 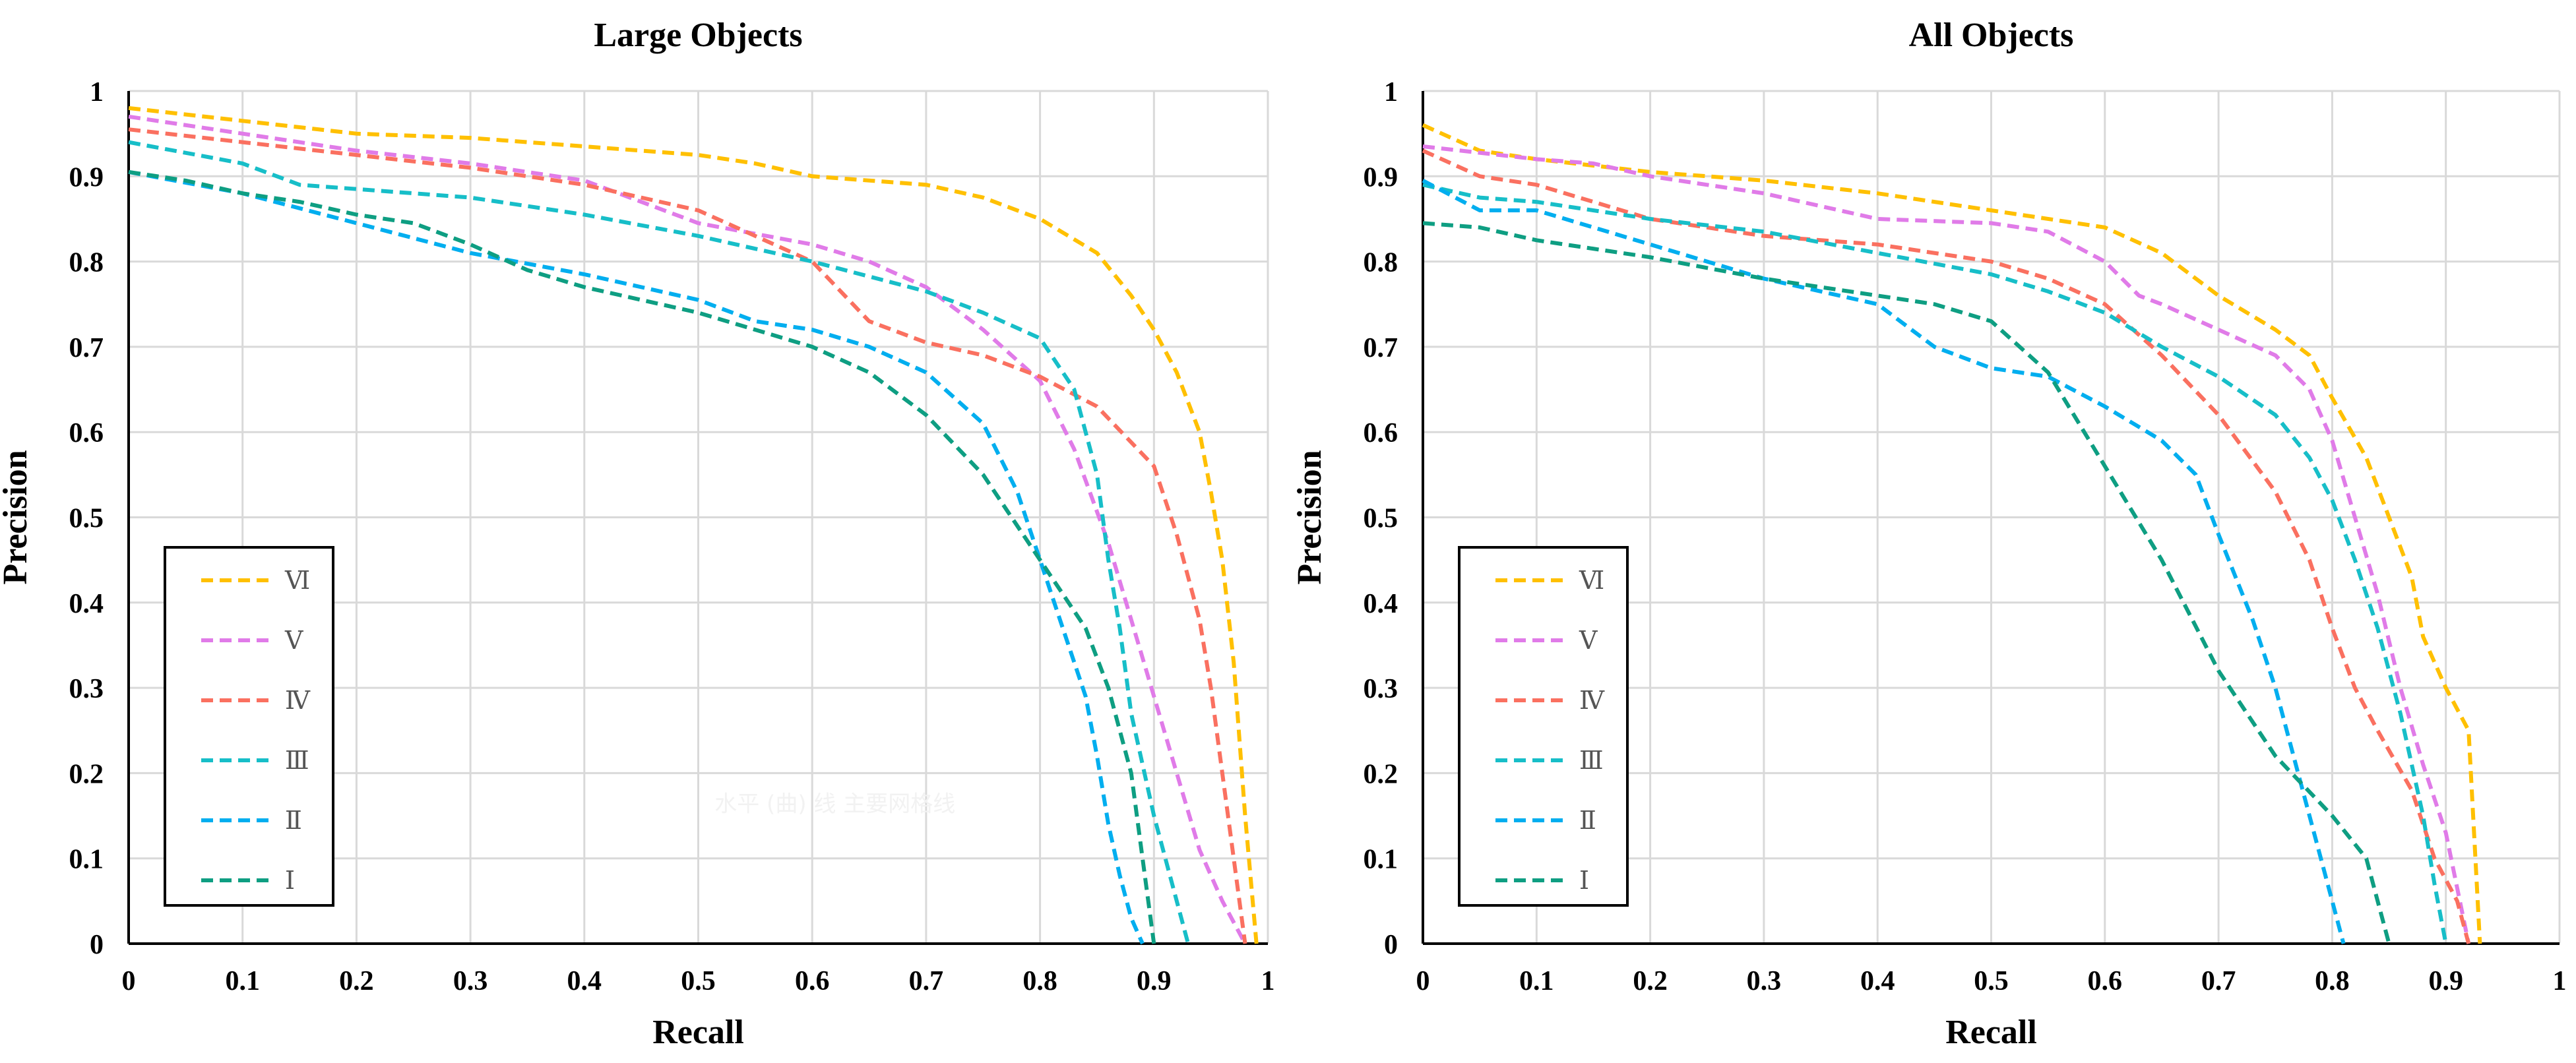 I want to click on watermark-text: 水平 (曲) 线 主要网格线, so click(x=835, y=804).